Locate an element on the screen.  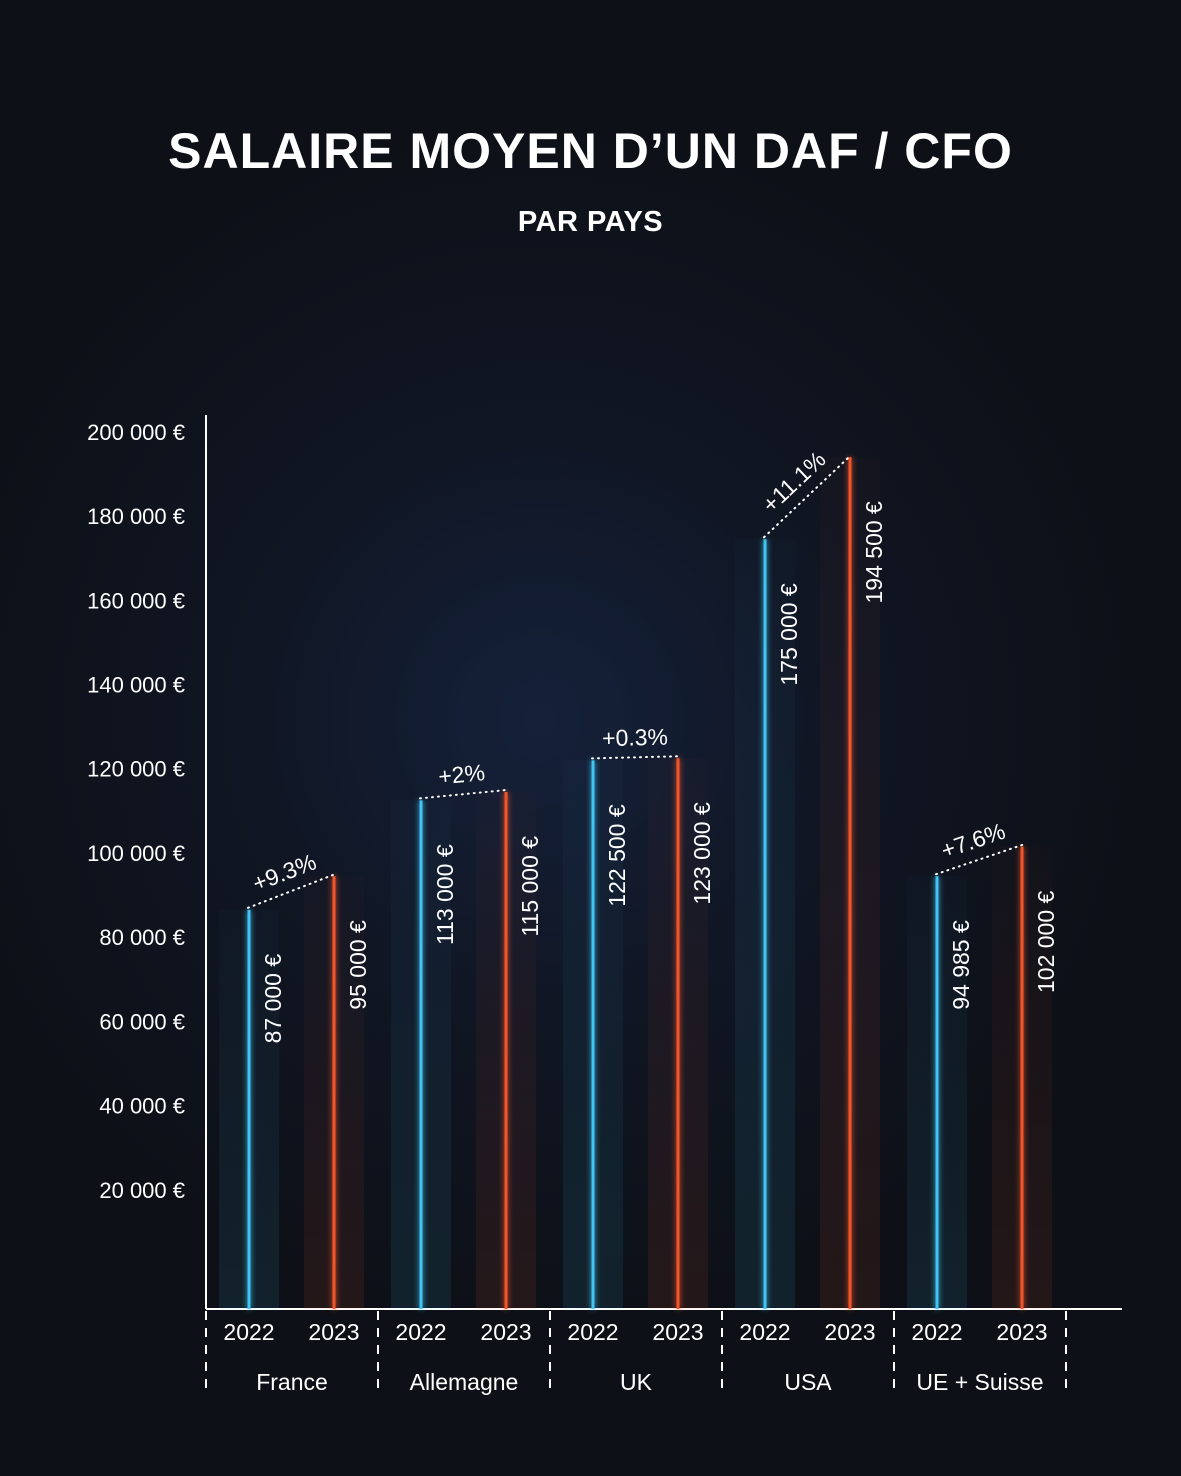
chart-subtitle: PAR PAYS is located at coordinates (590, 222).